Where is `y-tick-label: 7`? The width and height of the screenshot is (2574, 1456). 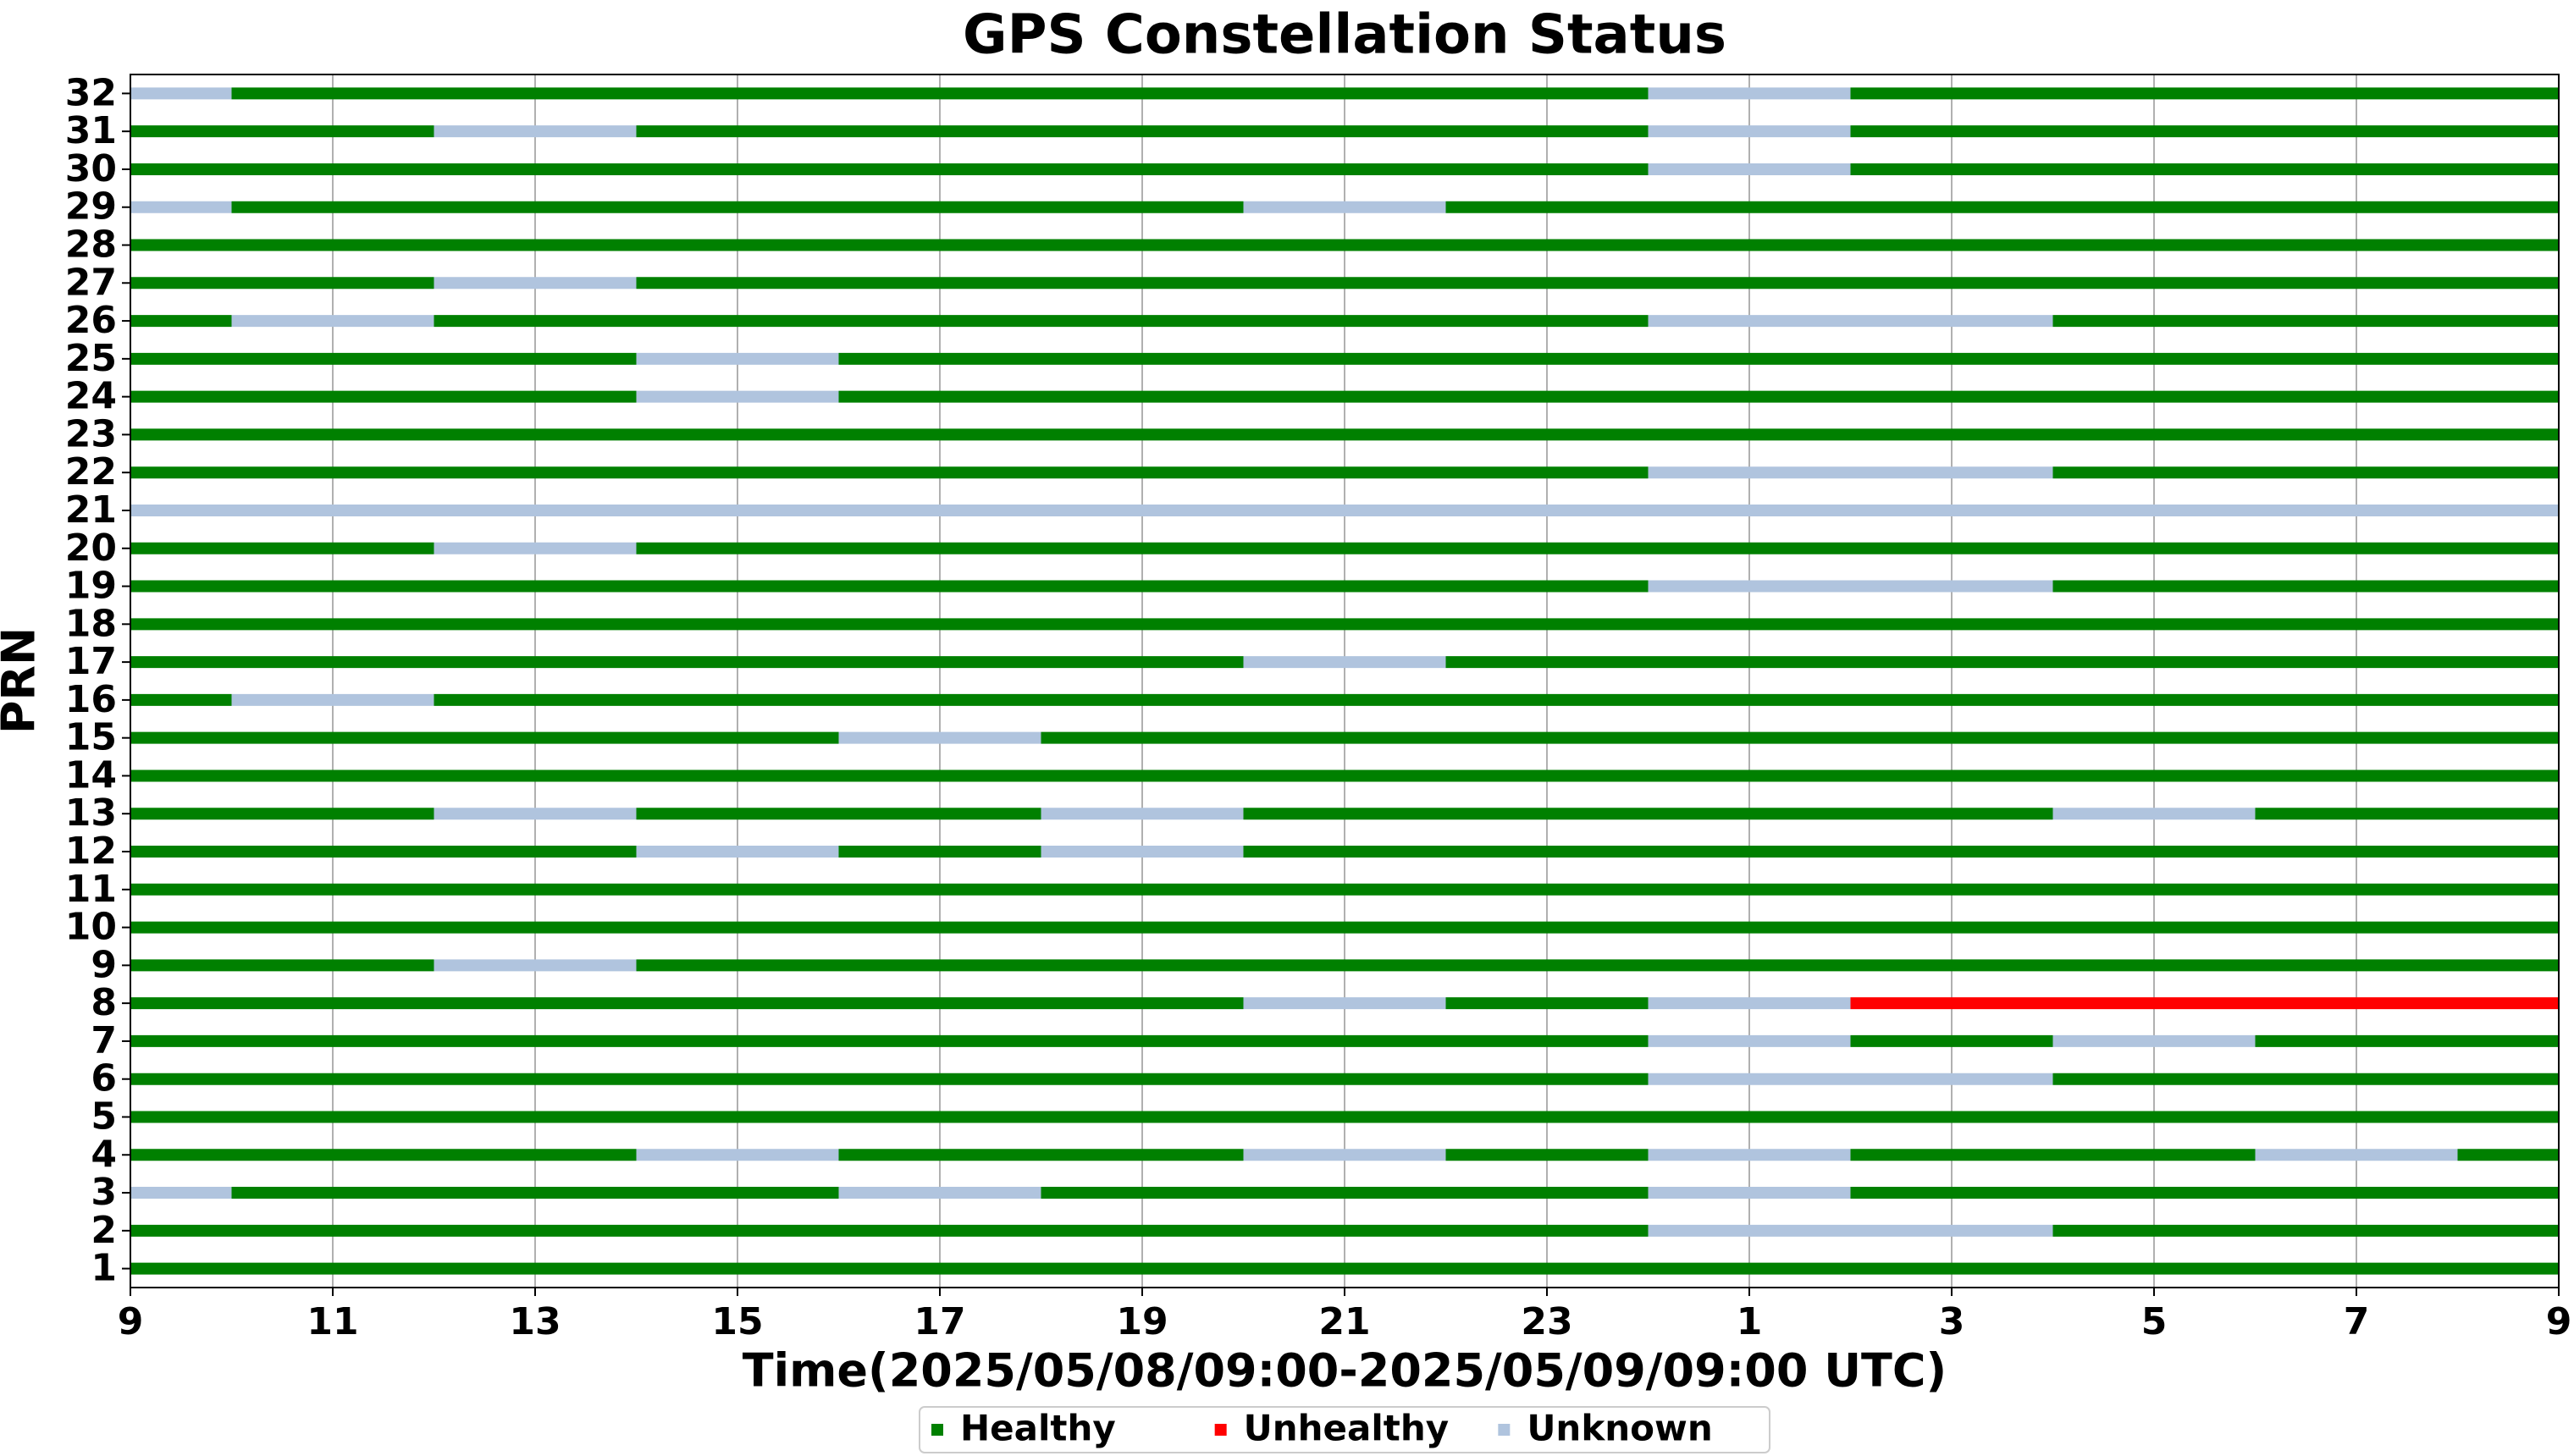 y-tick-label: 7 is located at coordinates (104, 1040).